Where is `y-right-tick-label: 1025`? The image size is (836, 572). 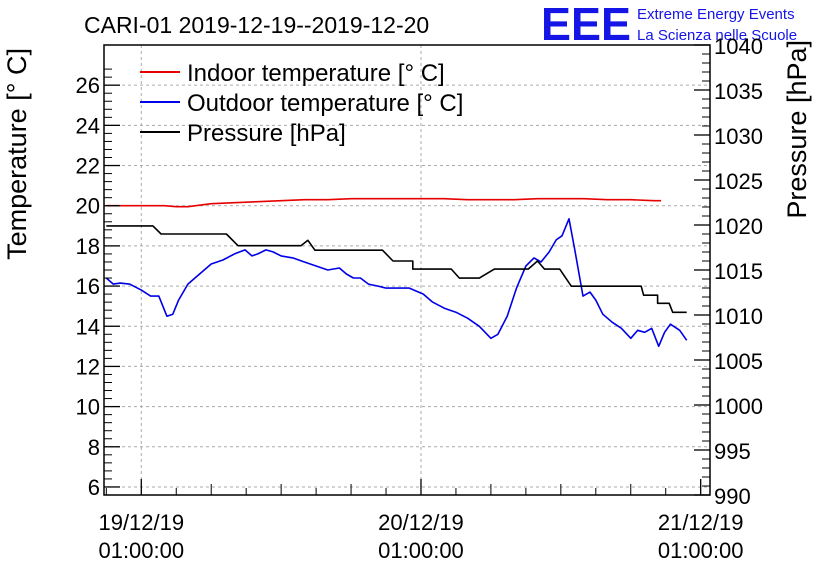 y-right-tick-label: 1025 is located at coordinates (738, 181).